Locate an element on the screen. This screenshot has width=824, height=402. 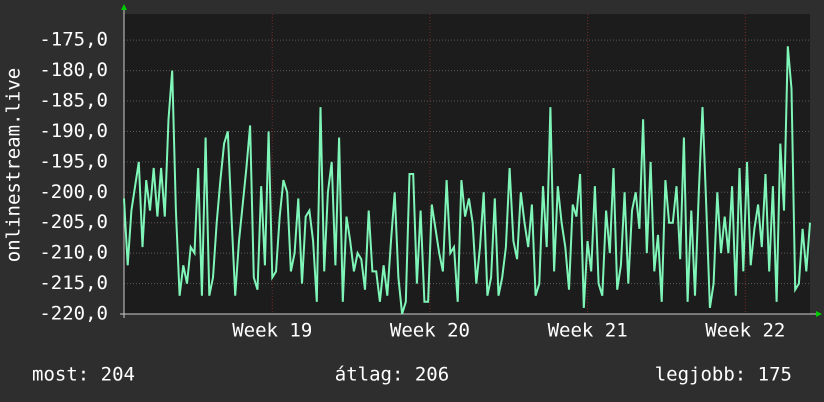
y-tick-label: -190,0 is located at coordinates (73, 131).